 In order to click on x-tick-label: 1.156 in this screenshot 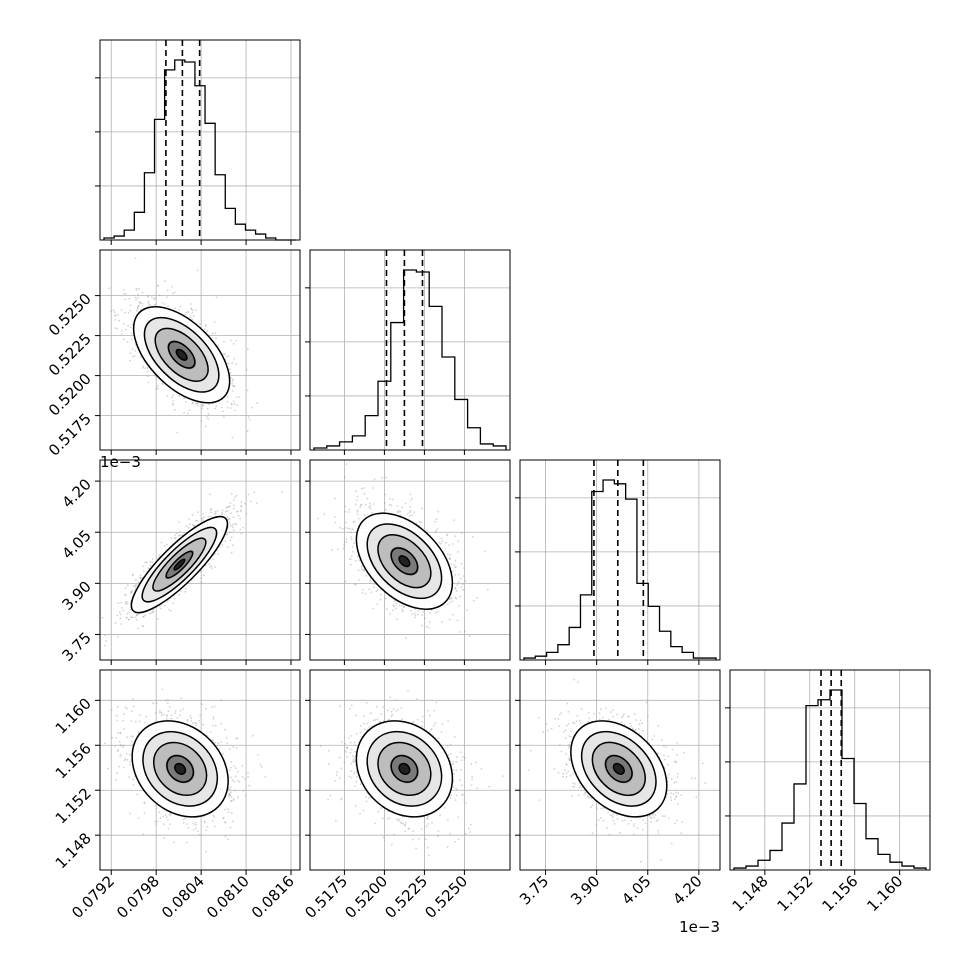, I will do `click(839, 893)`.